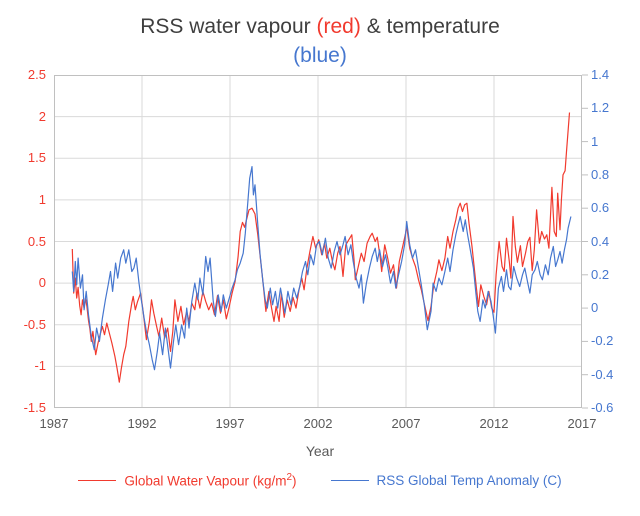 The image size is (640, 516). I want to click on x-axis-tick-label: 2007, so click(406, 423).